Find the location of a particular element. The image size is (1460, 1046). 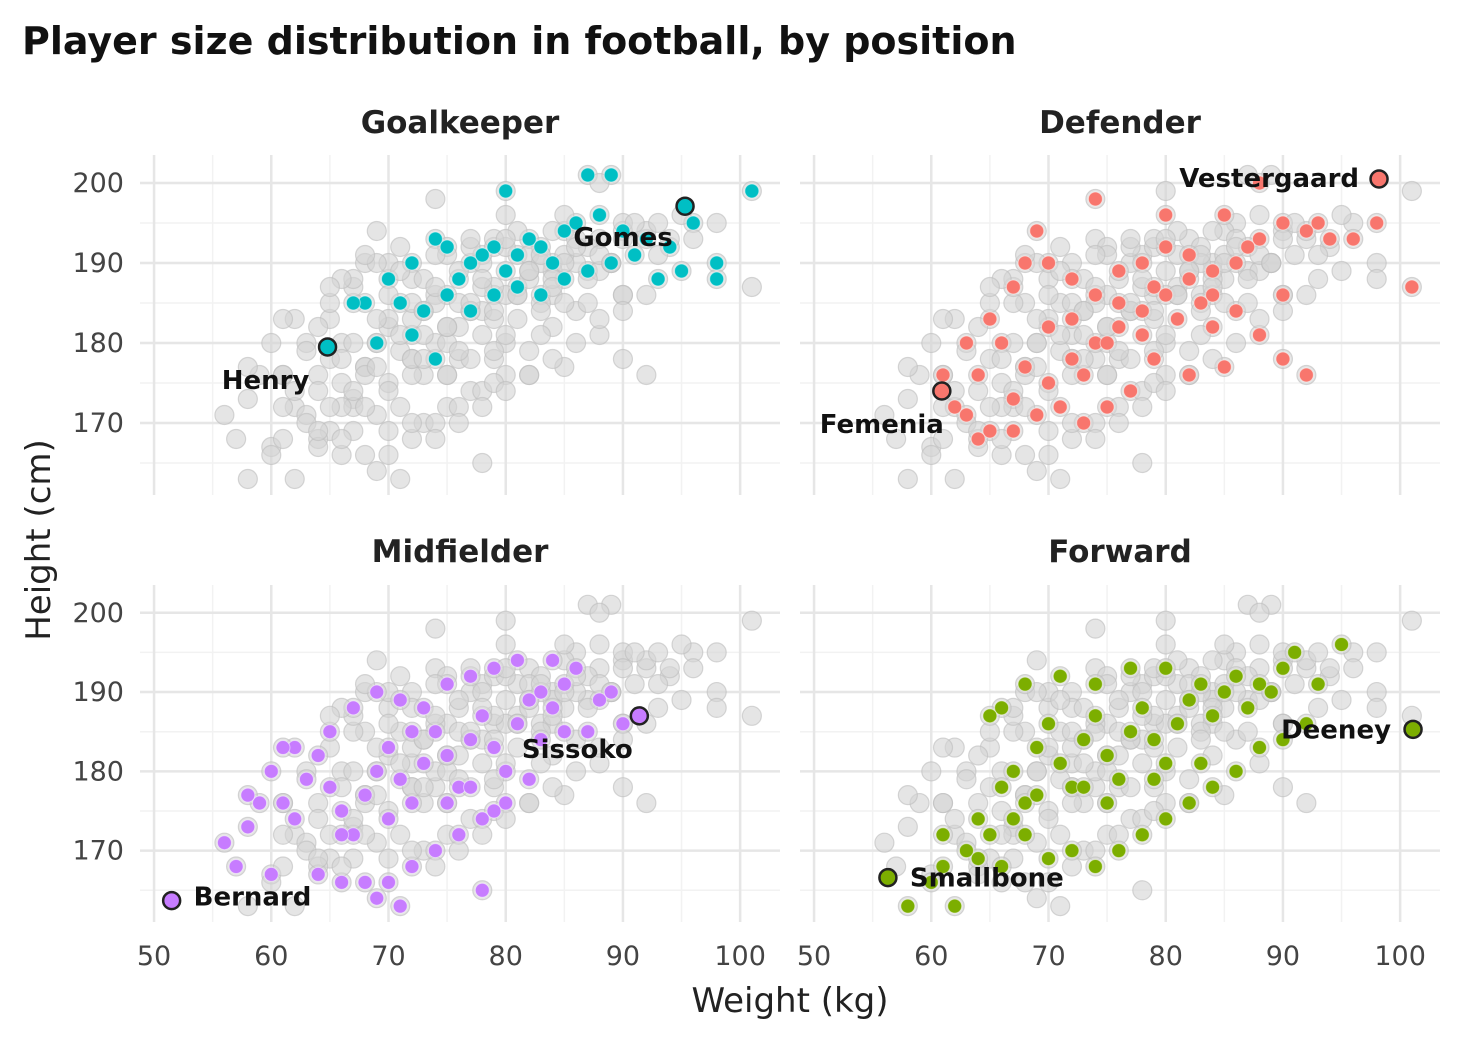

y-tick-label: 200 is located at coordinates (98, 183).